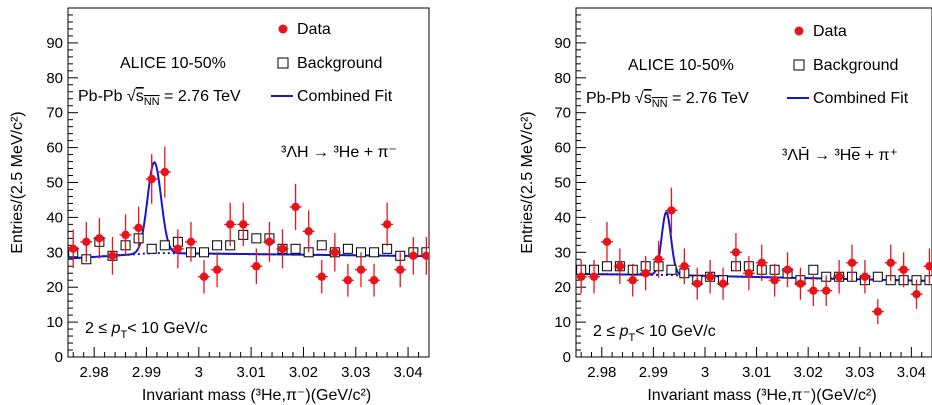  I want to click on experiment-label: ALICE 10-50%, so click(173, 63).